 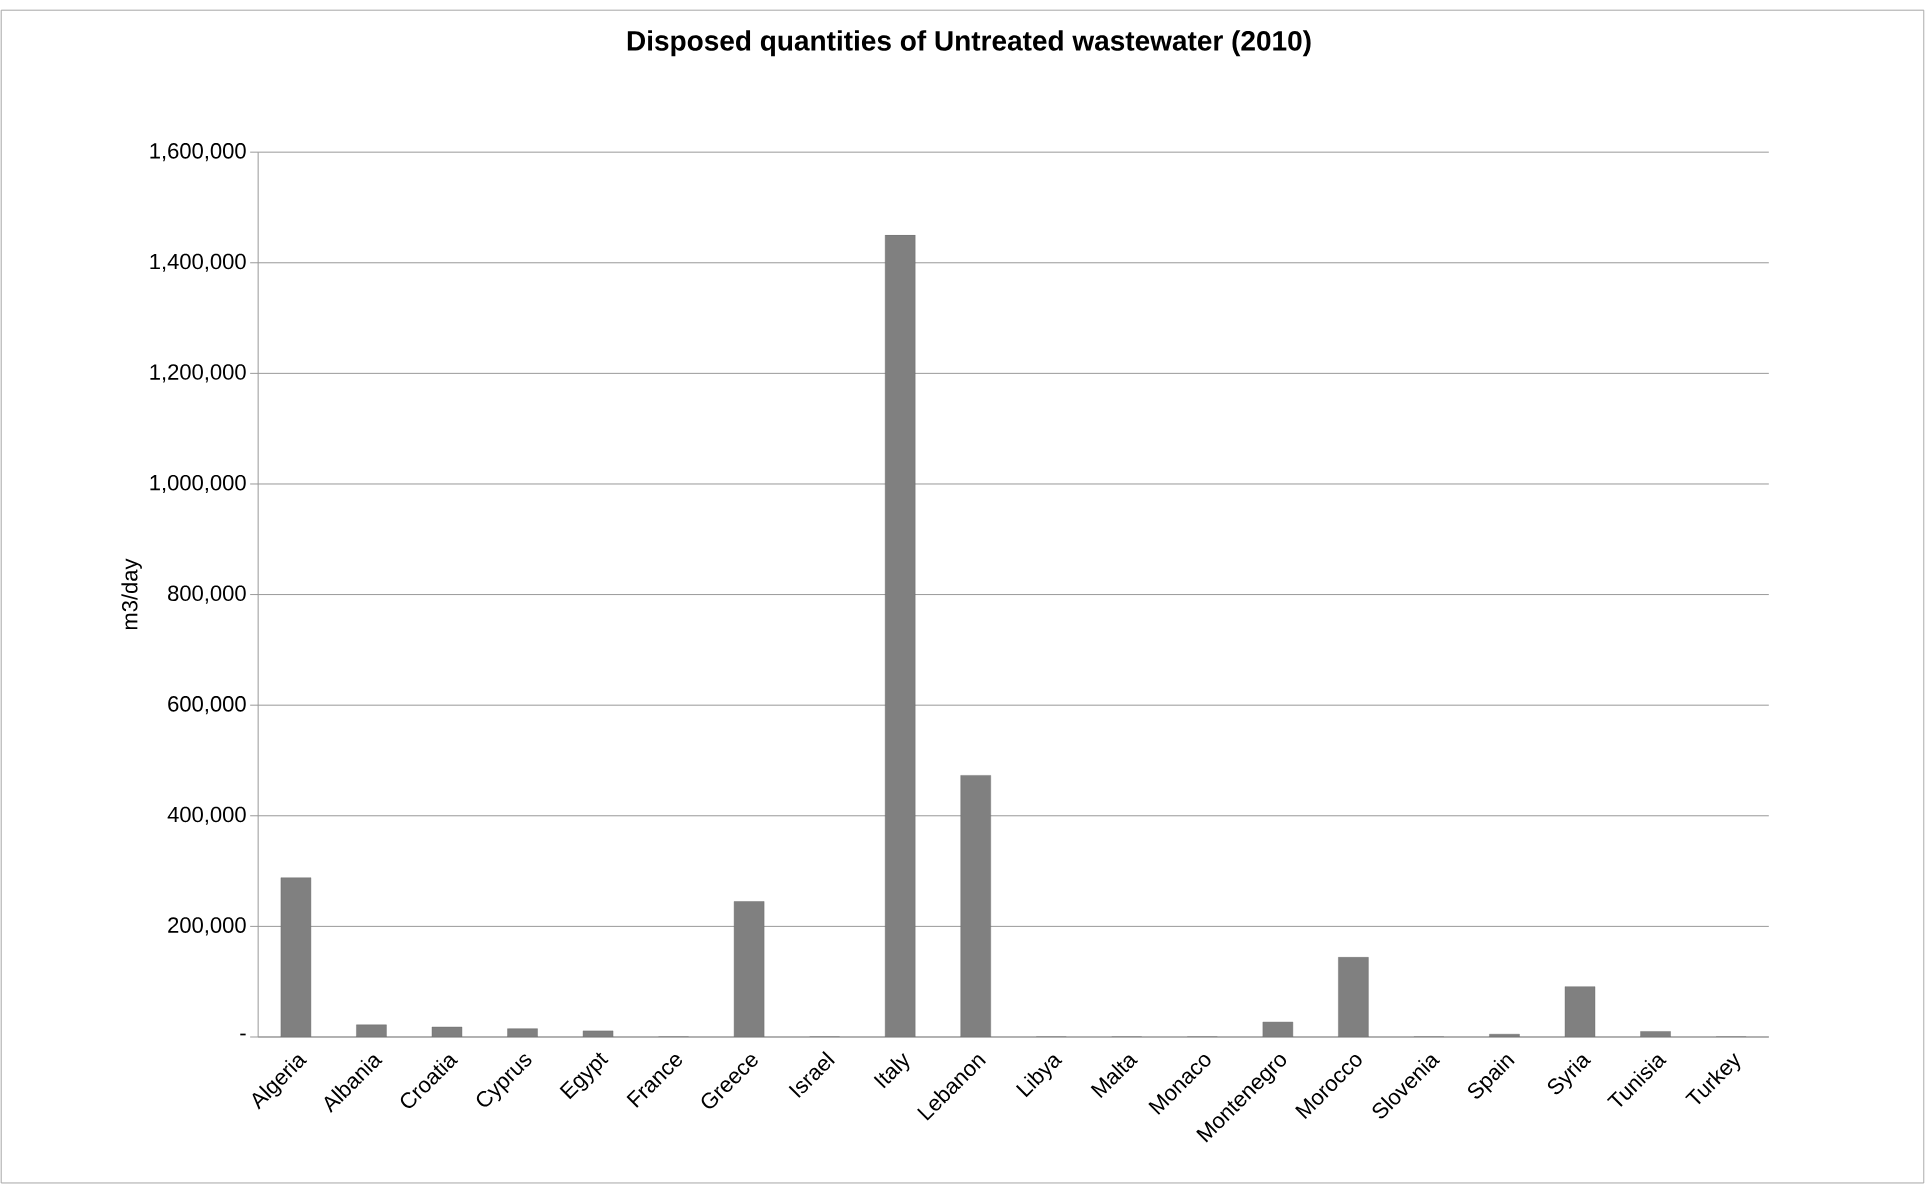 What do you see at coordinates (131, 594) in the screenshot?
I see `y-axis-title: m3/day` at bounding box center [131, 594].